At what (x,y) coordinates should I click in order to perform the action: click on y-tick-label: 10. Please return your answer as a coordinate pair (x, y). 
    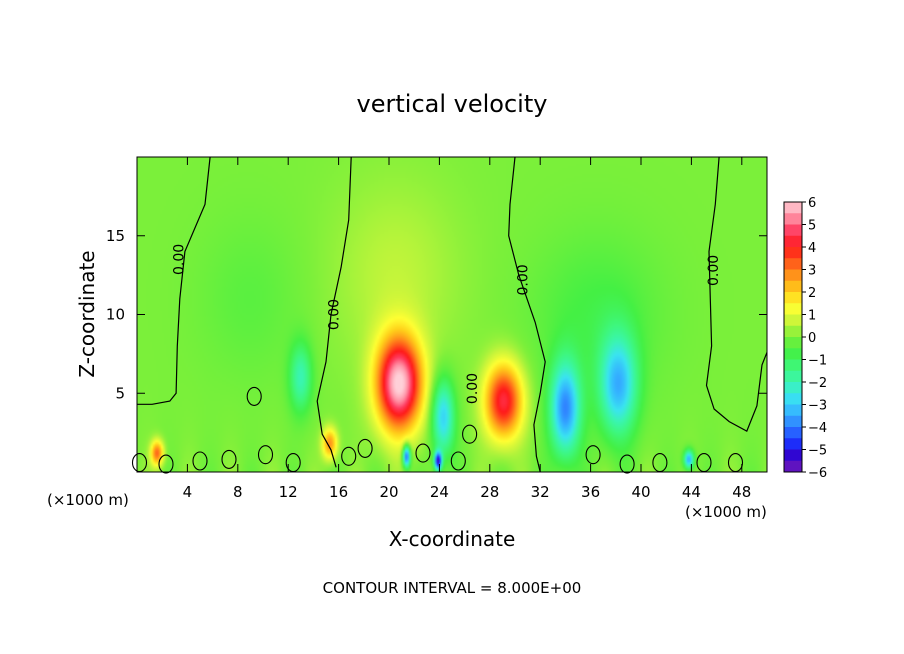
    Looking at the image, I should click on (115, 315).